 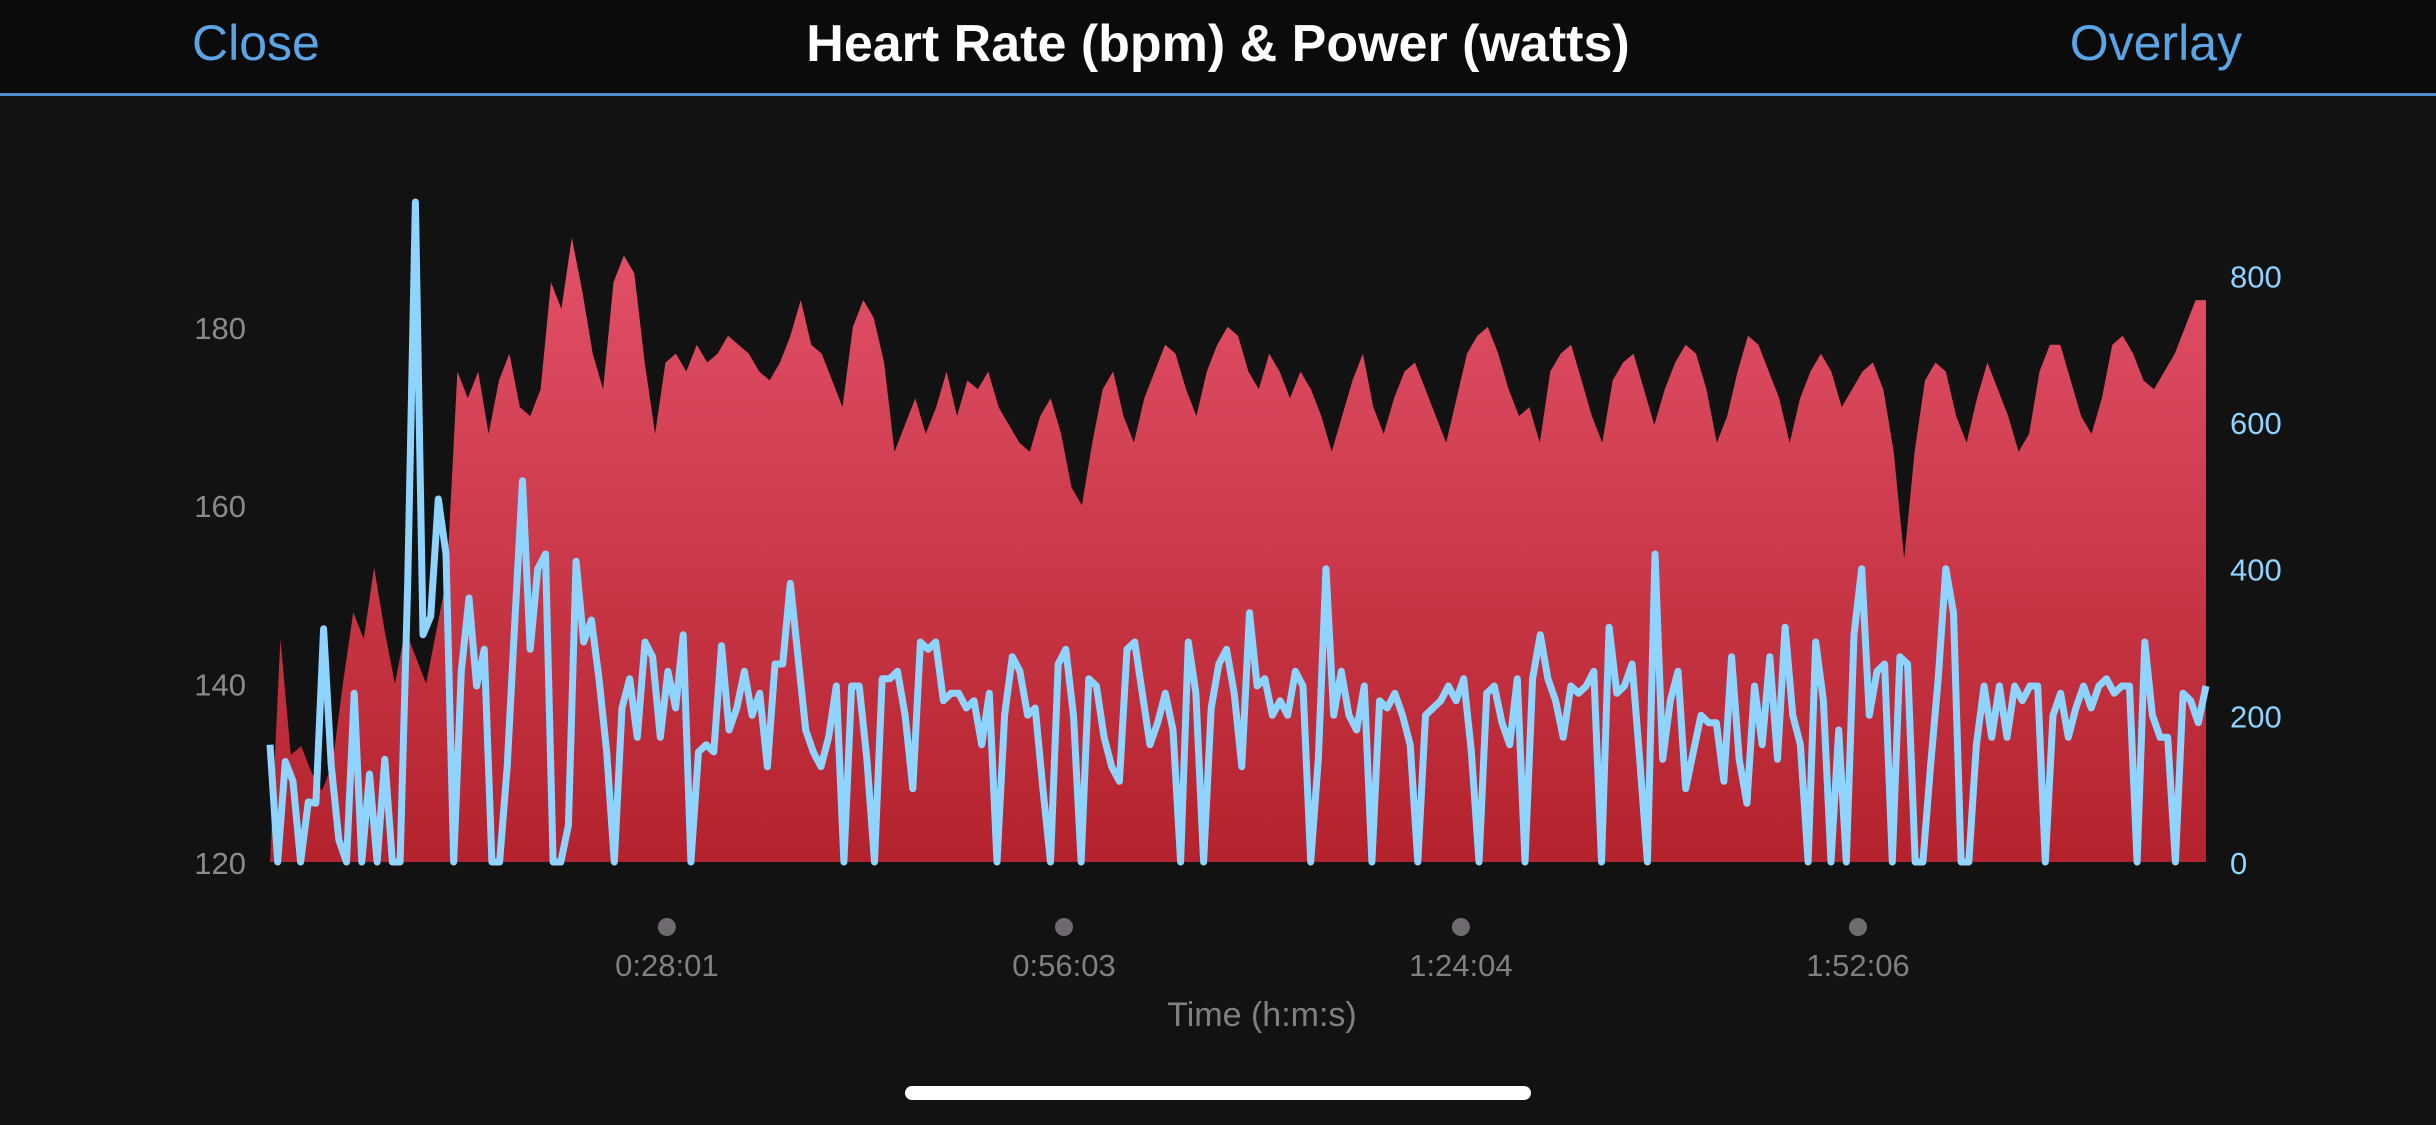 I want to click on right-tick-label: 400, so click(x=2256, y=570).